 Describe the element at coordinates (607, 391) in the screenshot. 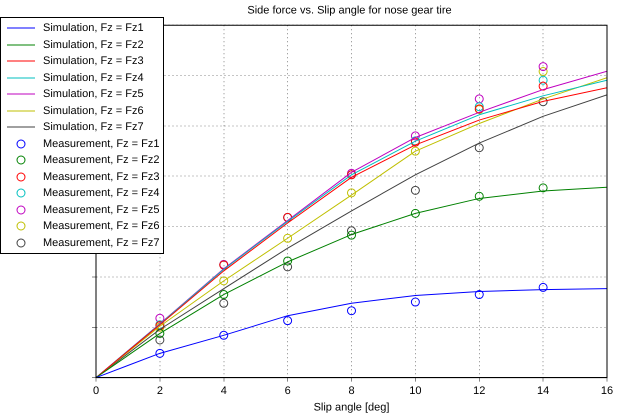

I see `x-tick-label: 16` at that location.